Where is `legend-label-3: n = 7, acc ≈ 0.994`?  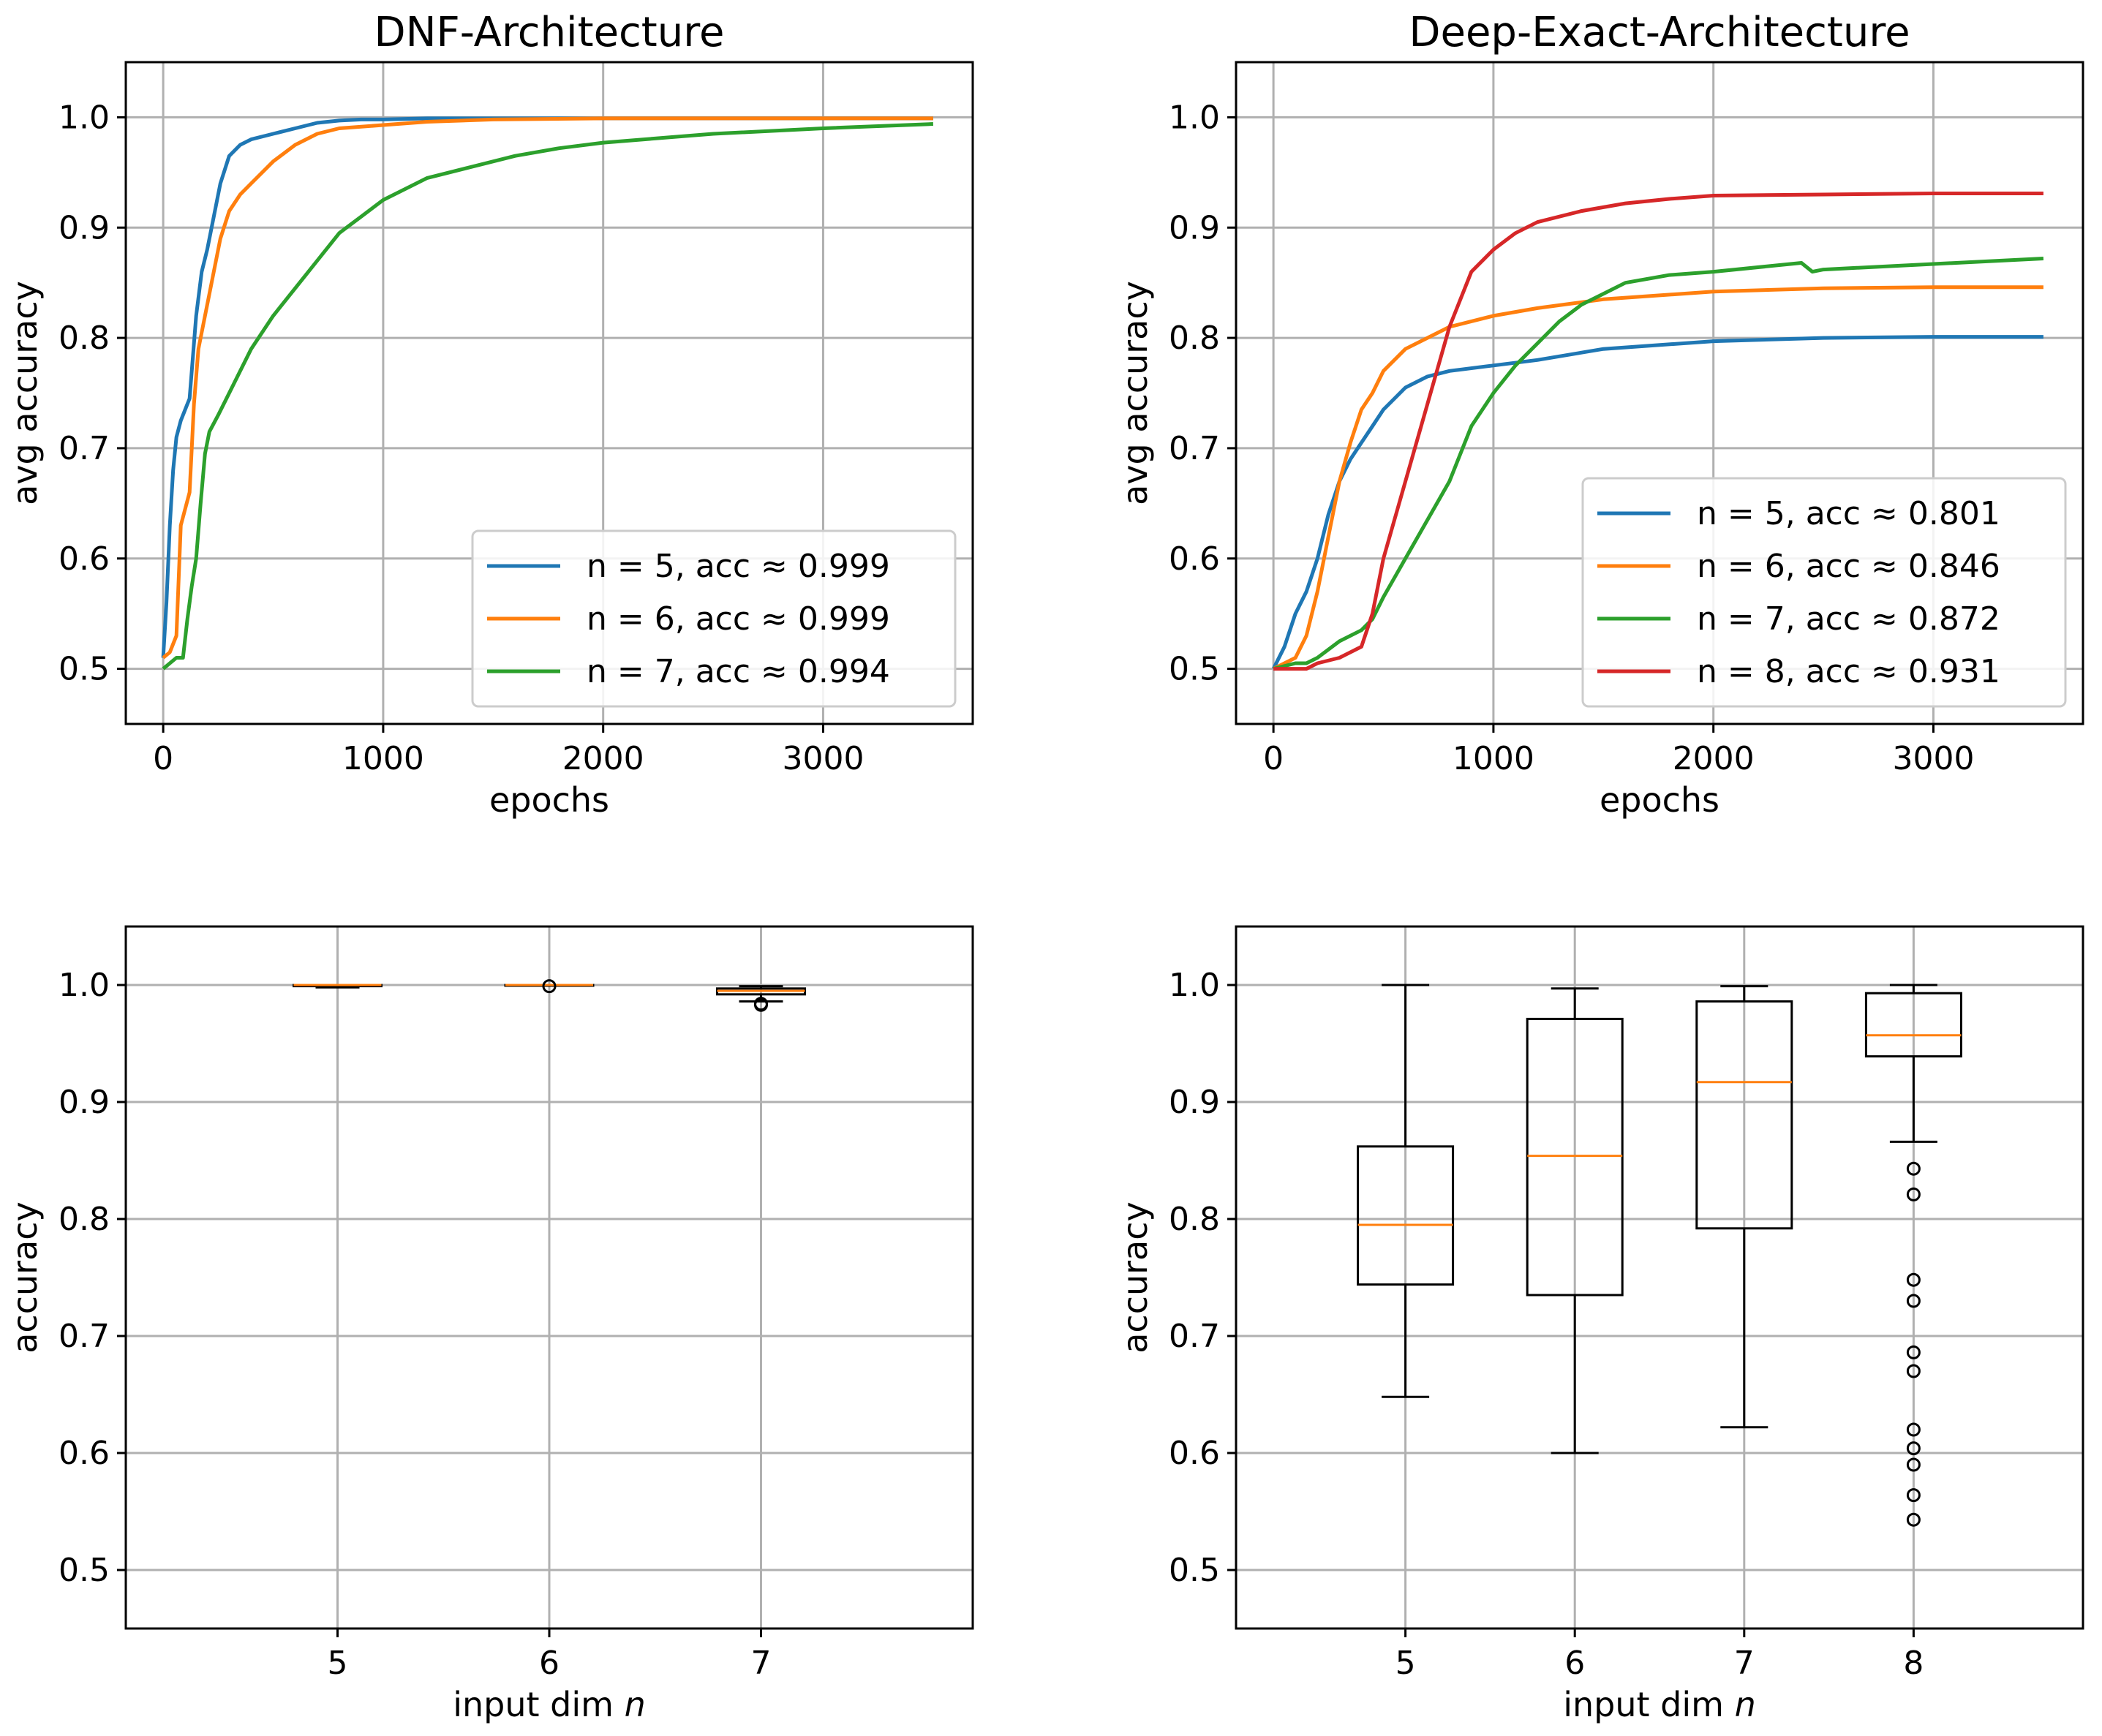 legend-label-3: n = 7, acc ≈ 0.994 is located at coordinates (739, 671).